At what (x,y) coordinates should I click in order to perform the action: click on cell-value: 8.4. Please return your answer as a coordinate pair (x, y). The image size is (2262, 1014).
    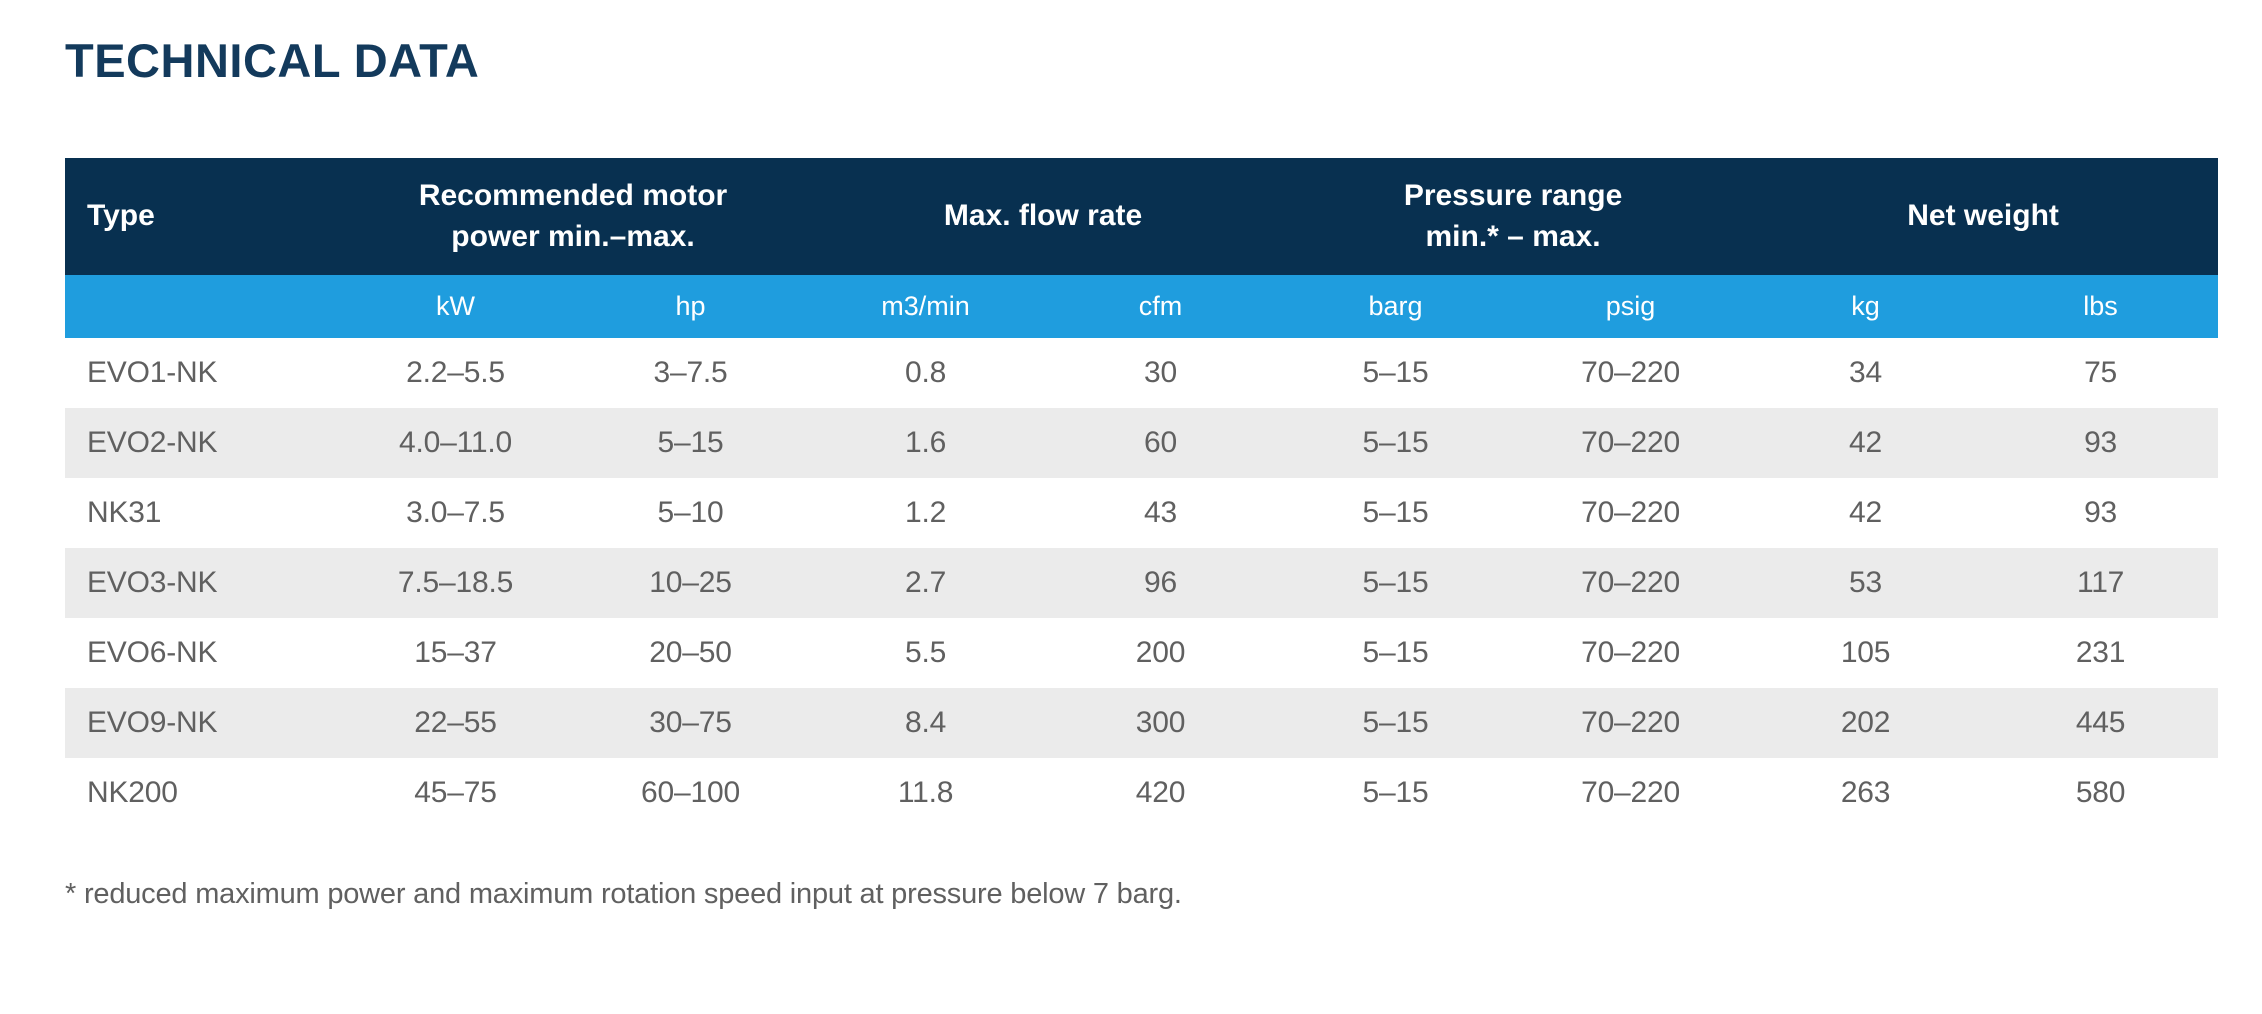
    Looking at the image, I should click on (925, 722).